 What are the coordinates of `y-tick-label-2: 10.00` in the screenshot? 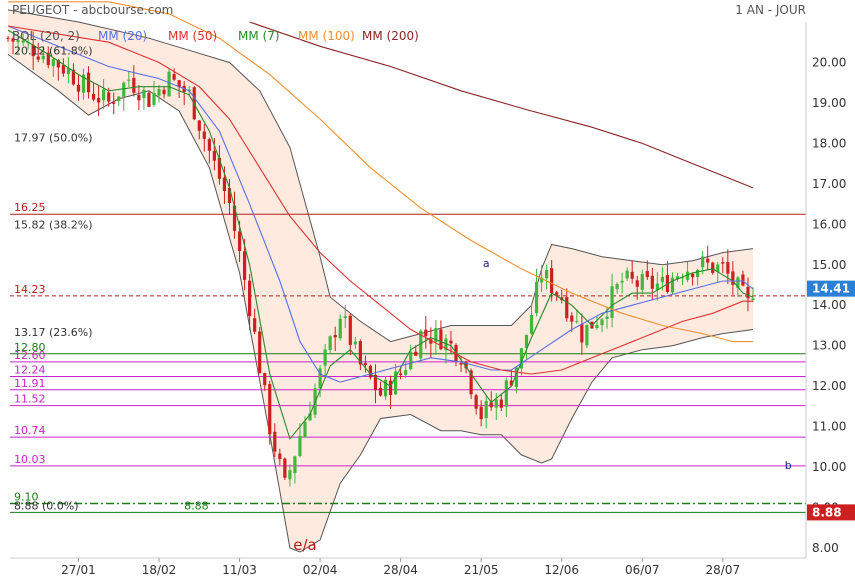 It's located at (829, 467).